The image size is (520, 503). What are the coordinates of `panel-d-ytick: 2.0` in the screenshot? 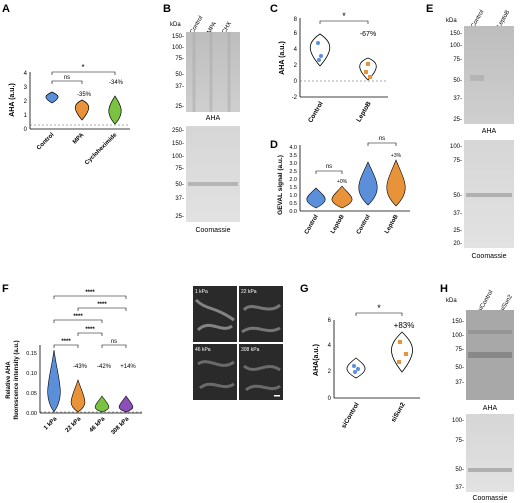 It's located at (293, 180).